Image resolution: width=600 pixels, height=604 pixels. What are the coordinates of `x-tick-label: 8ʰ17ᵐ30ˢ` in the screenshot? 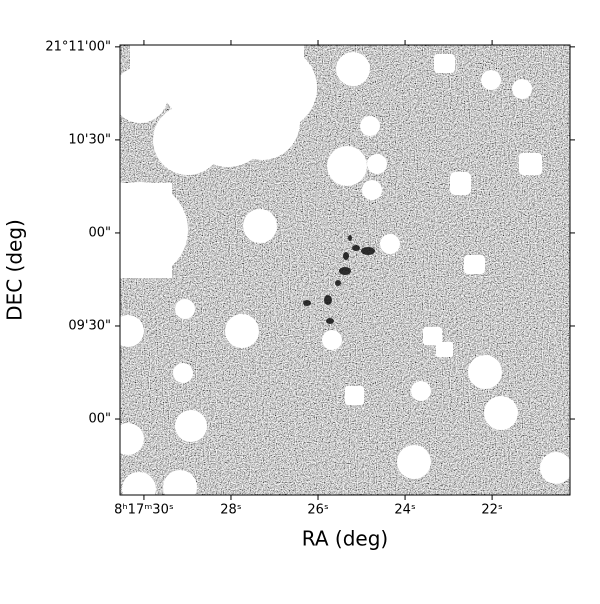 It's located at (144, 510).